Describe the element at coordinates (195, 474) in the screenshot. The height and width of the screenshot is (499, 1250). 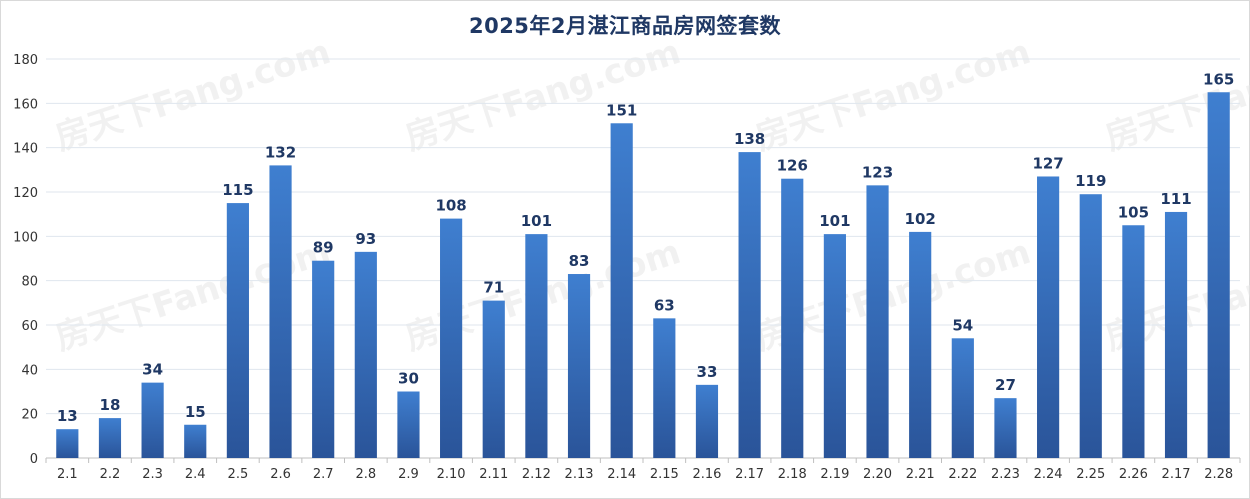
I see `x-tick-label: 2.4` at that location.